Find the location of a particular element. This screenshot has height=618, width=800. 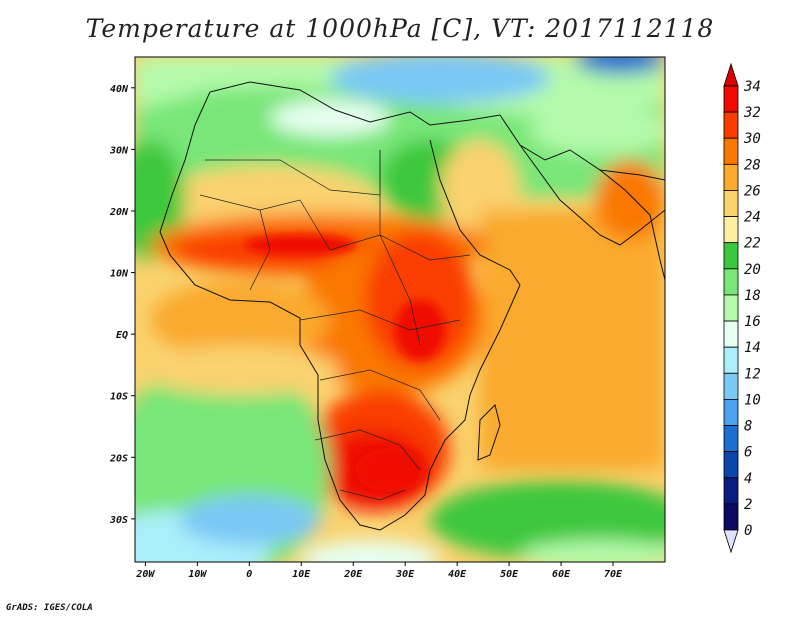

colorbar-label: 6 is located at coordinates (748, 453).